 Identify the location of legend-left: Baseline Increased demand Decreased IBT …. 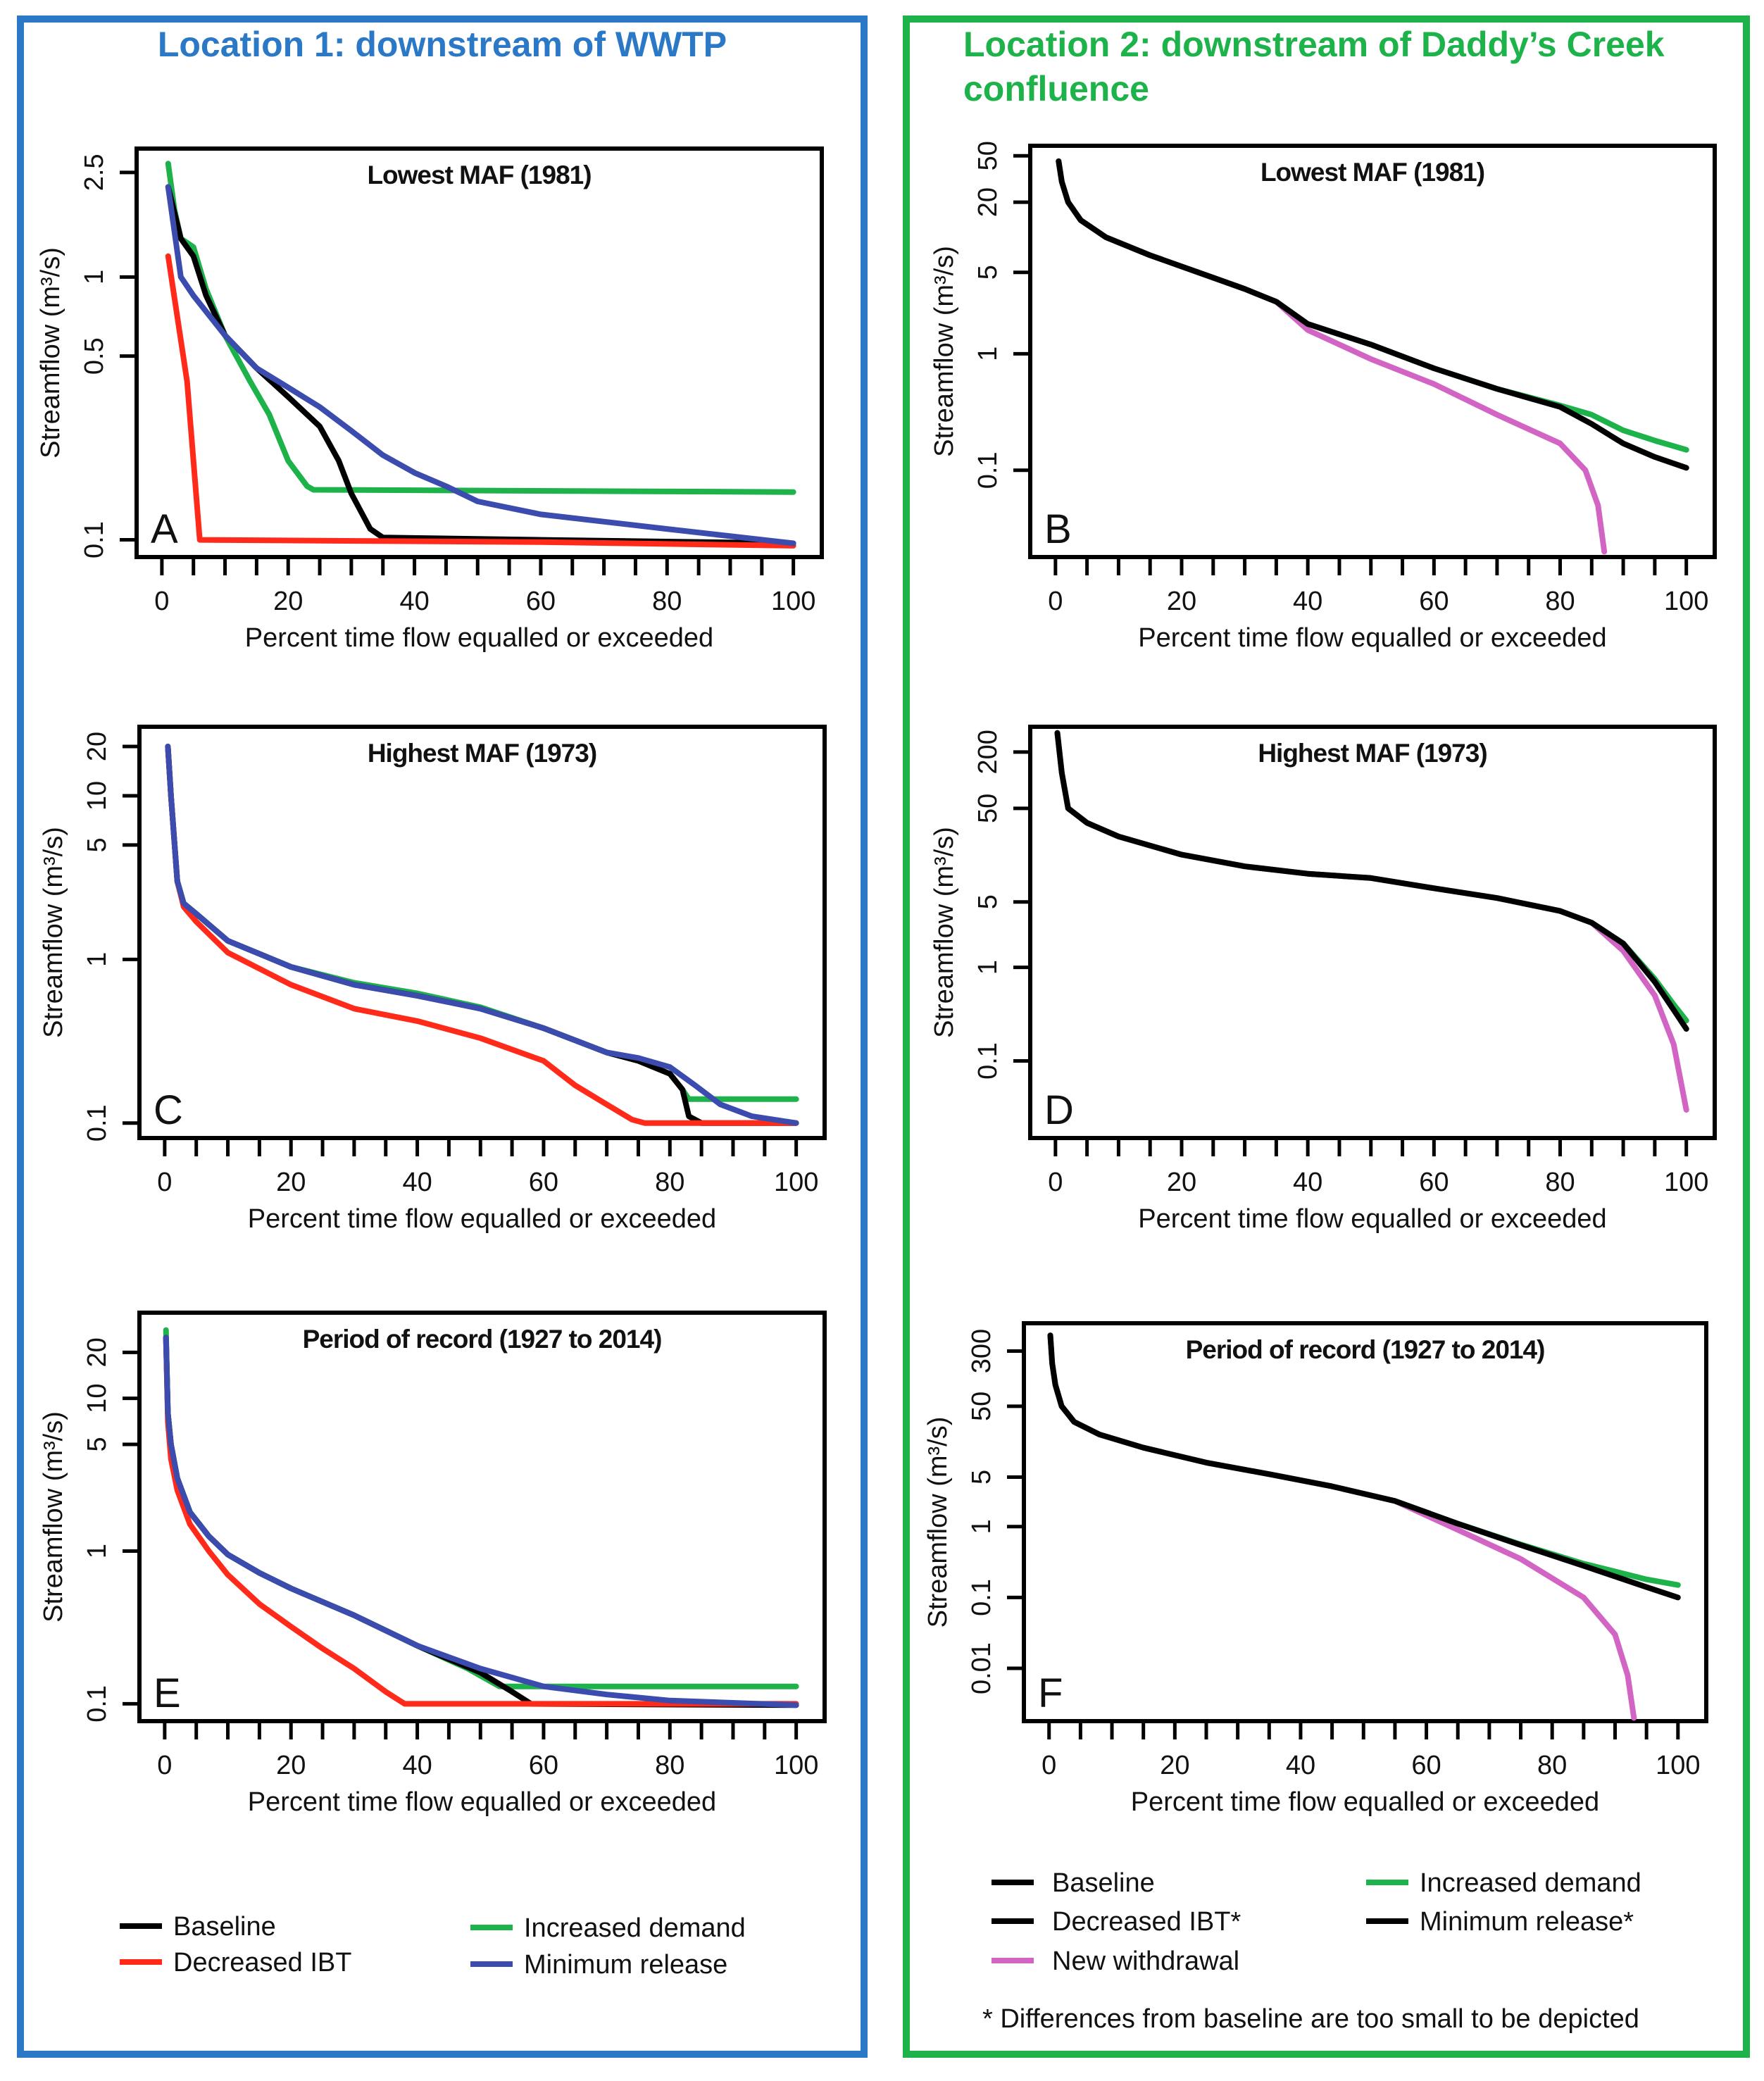
(433, 1946).